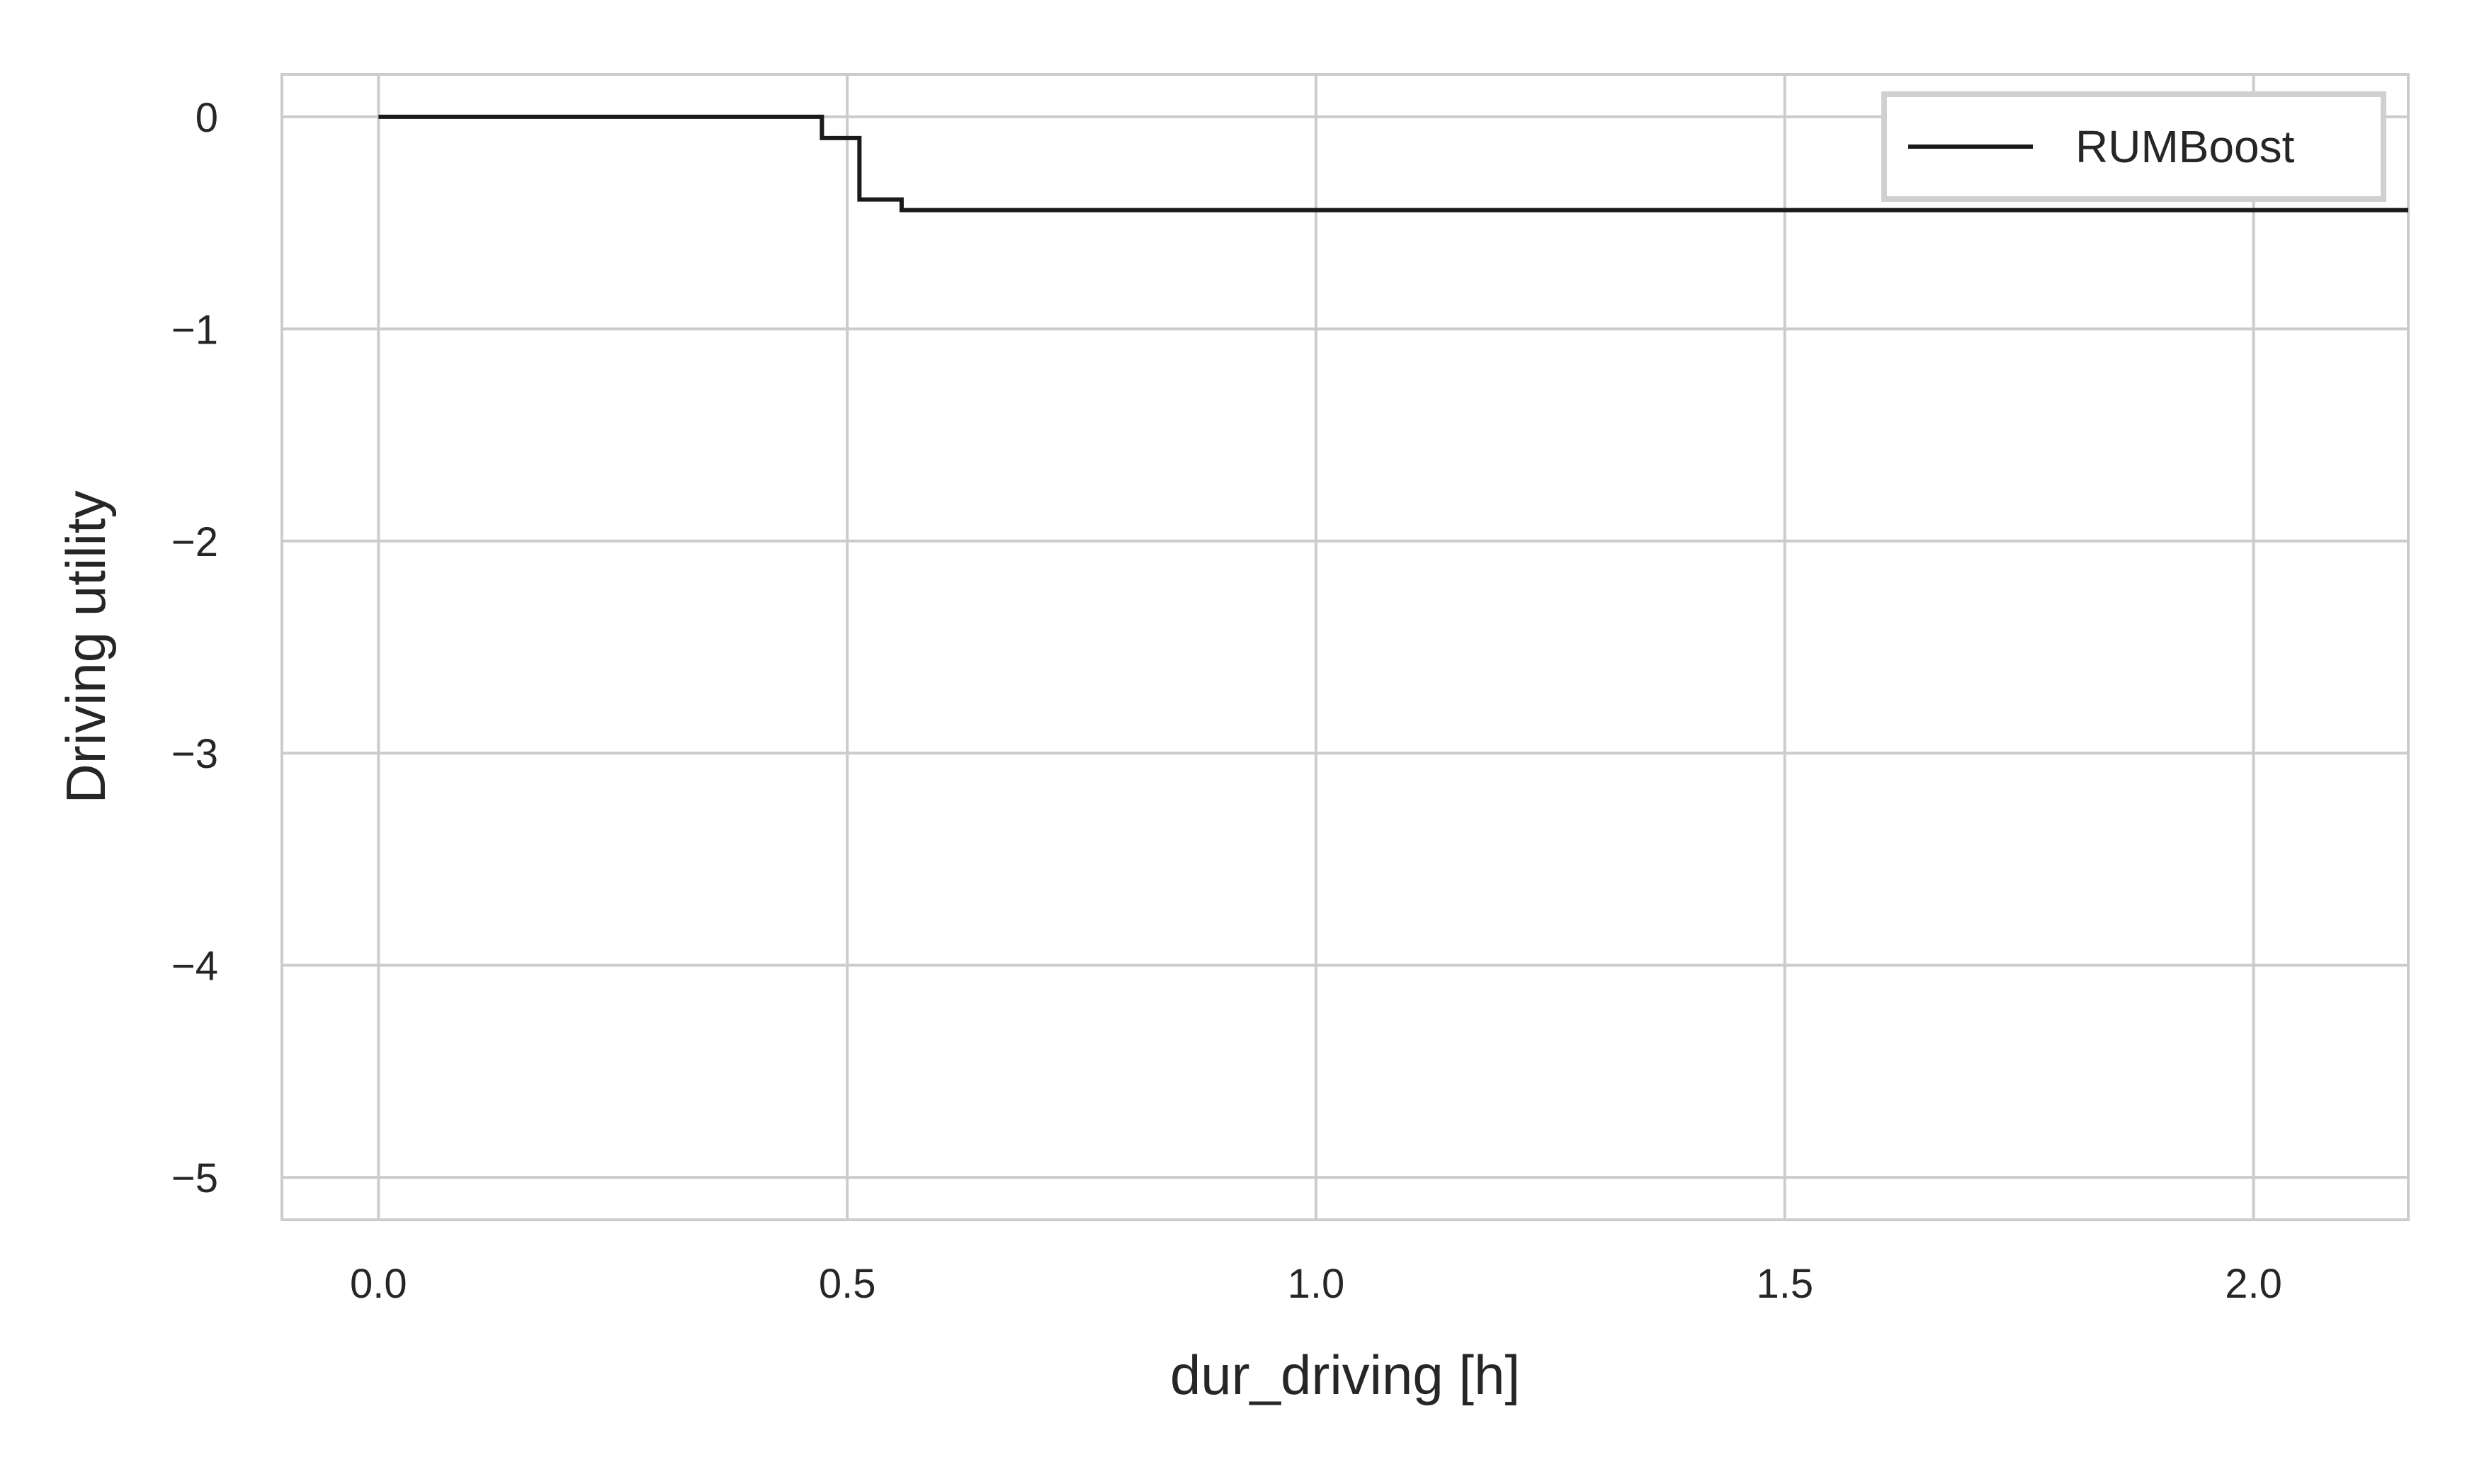 The height and width of the screenshot is (1484, 2472). What do you see at coordinates (207, 118) in the screenshot?
I see `y-tick-label: 0` at bounding box center [207, 118].